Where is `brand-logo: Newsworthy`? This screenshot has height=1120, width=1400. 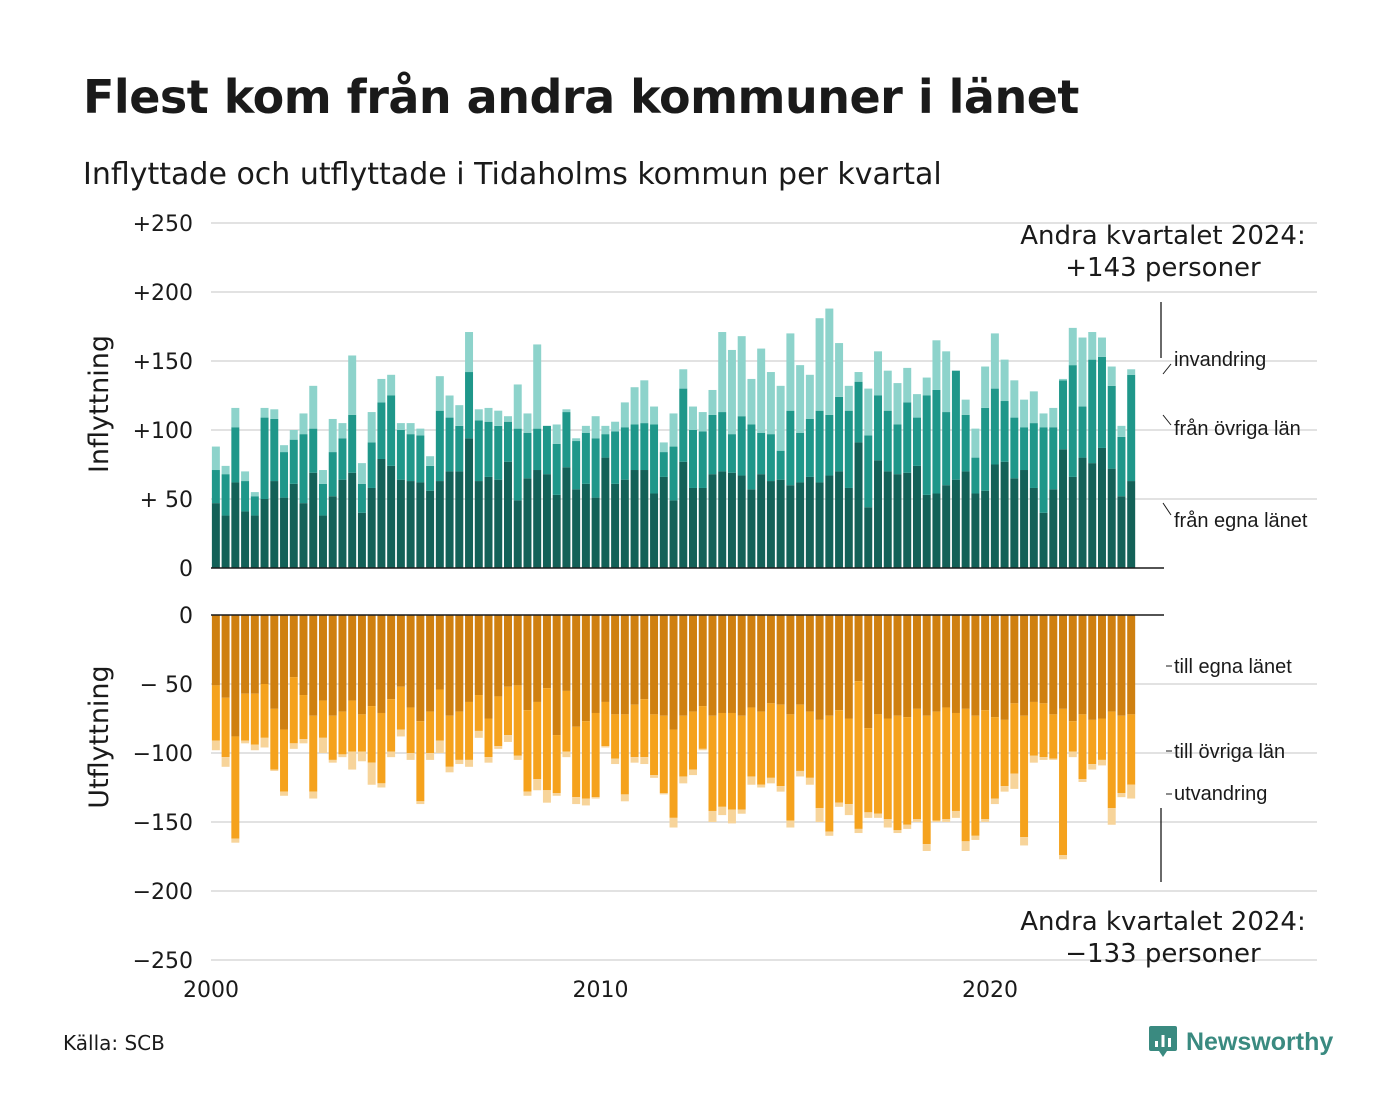 brand-logo: Newsworthy is located at coordinates (1240, 1042).